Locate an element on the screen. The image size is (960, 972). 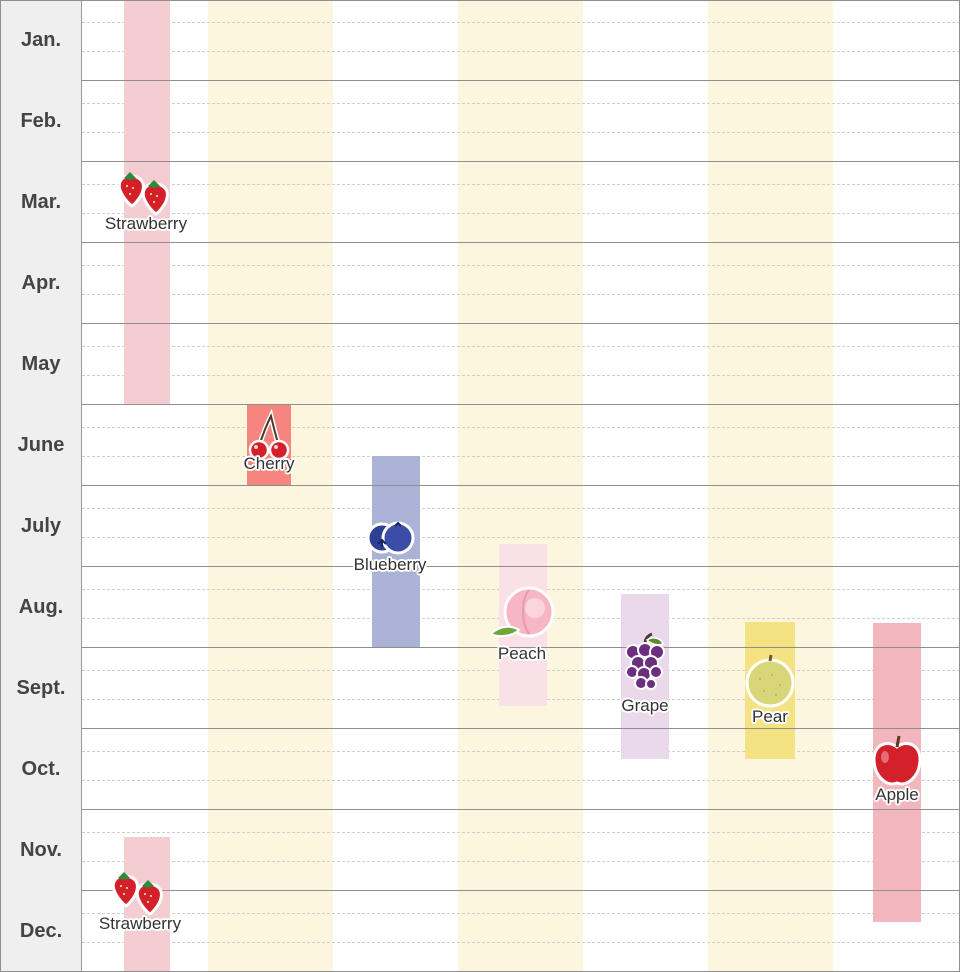
fruit-label: Peach is located at coordinates (522, 653).